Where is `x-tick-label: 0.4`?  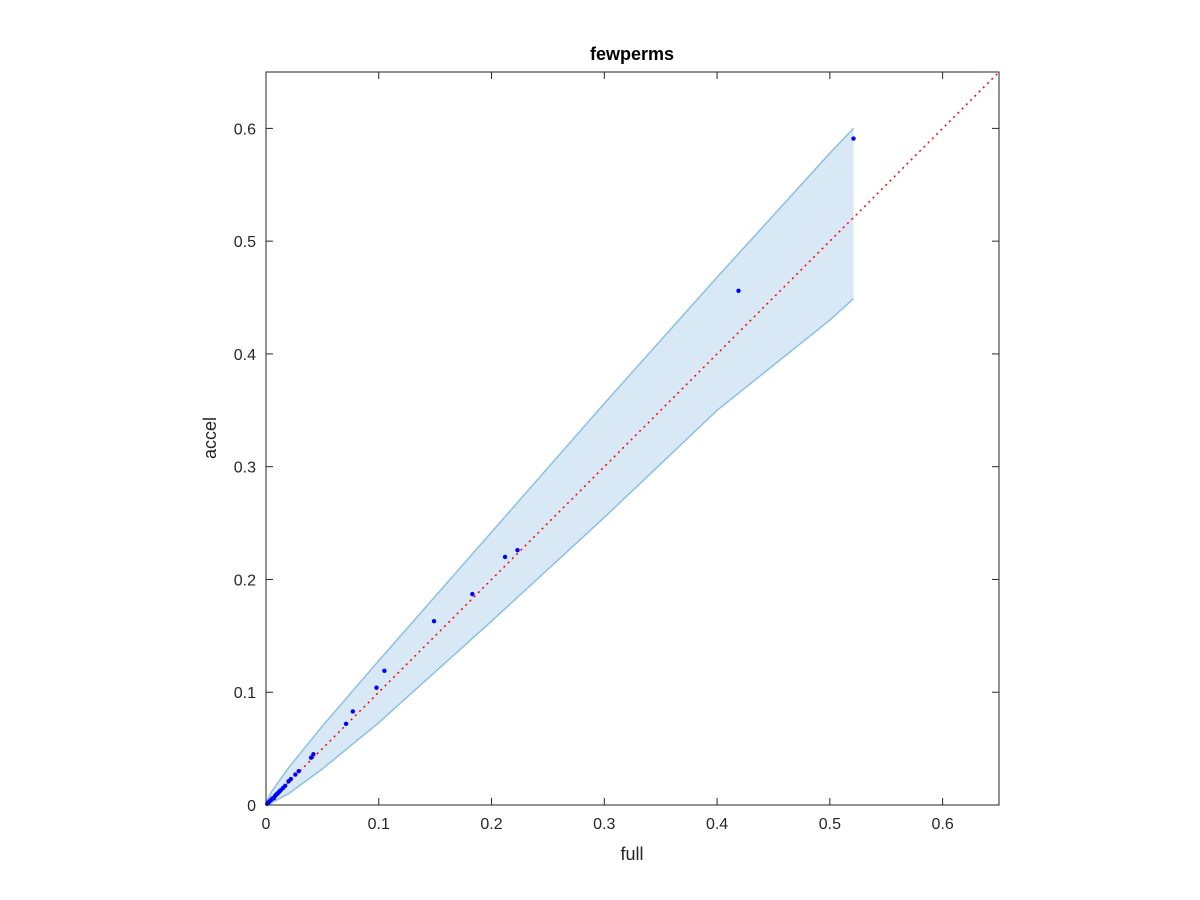 x-tick-label: 0.4 is located at coordinates (717, 824).